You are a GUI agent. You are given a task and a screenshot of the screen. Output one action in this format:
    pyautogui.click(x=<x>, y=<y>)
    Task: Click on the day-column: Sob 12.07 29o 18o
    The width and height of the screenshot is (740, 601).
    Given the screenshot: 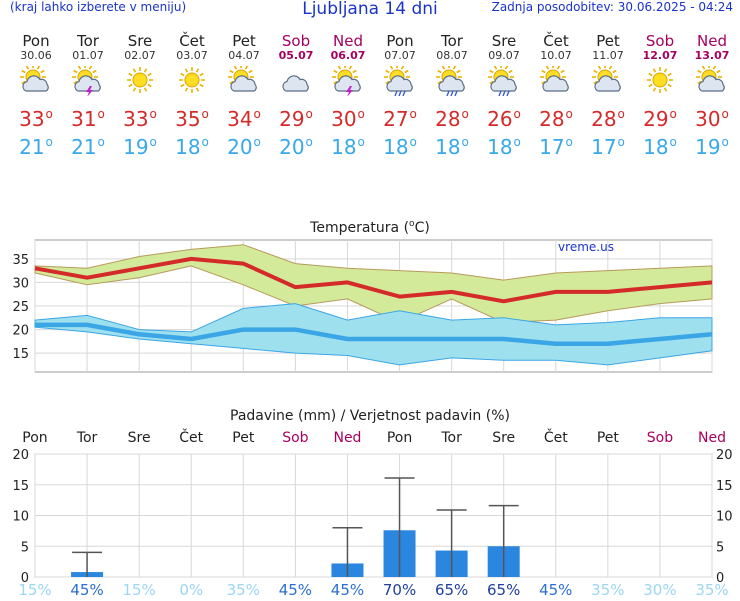 What is the action you would take?
    pyautogui.click(x=660, y=95)
    